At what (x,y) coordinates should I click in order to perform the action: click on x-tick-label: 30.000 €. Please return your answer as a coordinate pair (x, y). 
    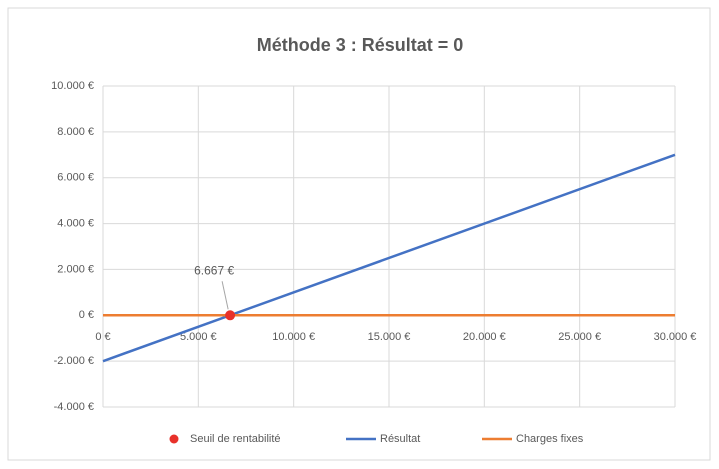
    Looking at the image, I should click on (675, 337).